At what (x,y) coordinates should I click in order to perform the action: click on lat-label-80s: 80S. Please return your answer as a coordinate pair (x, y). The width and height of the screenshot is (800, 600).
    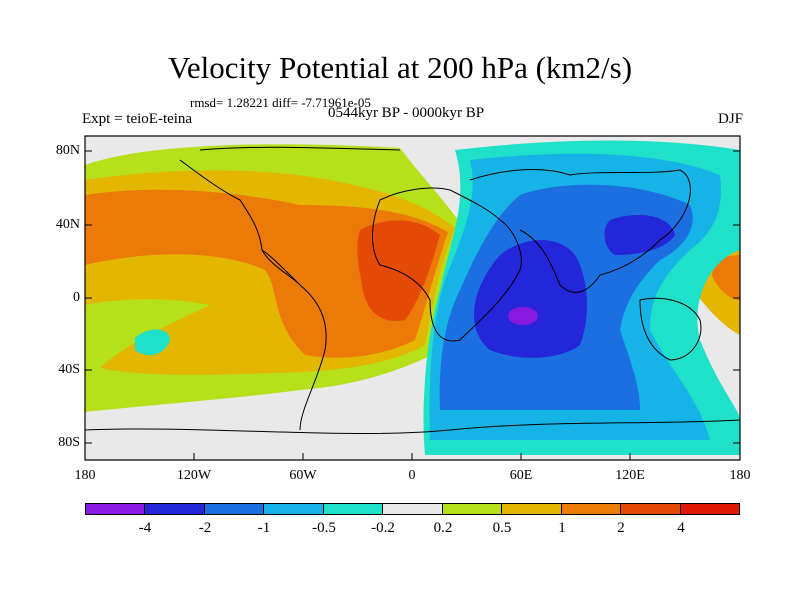
    Looking at the image, I should click on (69, 442).